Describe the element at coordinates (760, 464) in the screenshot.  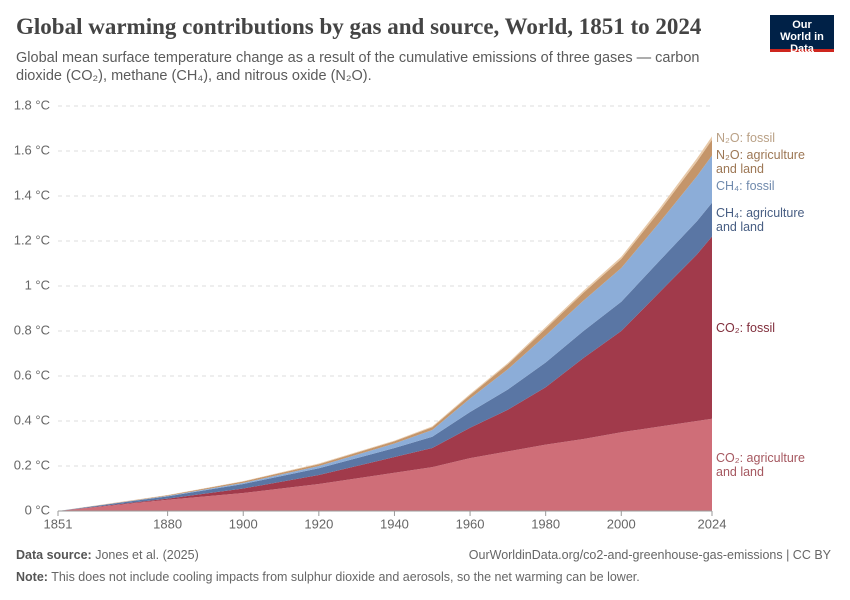
I see `series-label: CO₂: agriculture and land` at that location.